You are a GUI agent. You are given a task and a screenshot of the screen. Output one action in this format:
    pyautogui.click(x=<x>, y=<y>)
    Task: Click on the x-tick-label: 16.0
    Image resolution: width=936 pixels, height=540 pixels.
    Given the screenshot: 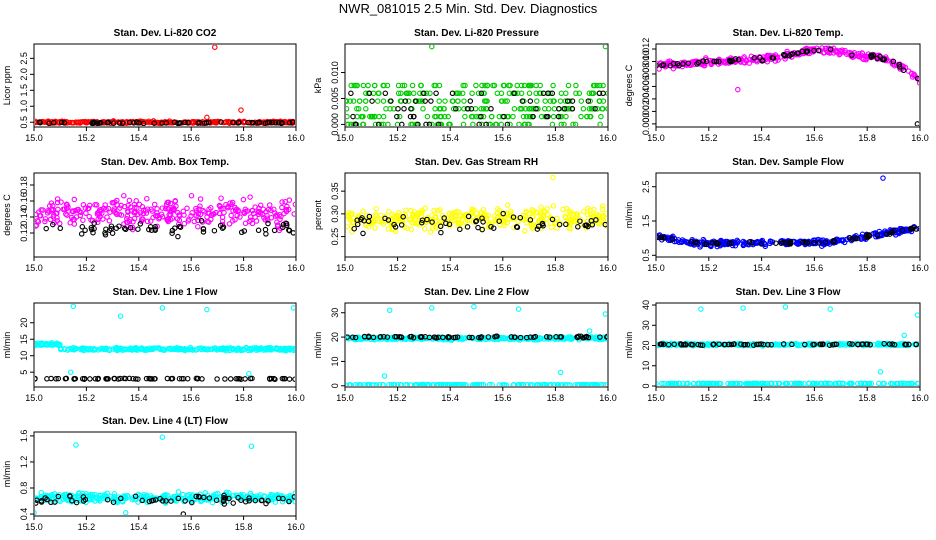 What is the action you would take?
    pyautogui.click(x=296, y=268)
    